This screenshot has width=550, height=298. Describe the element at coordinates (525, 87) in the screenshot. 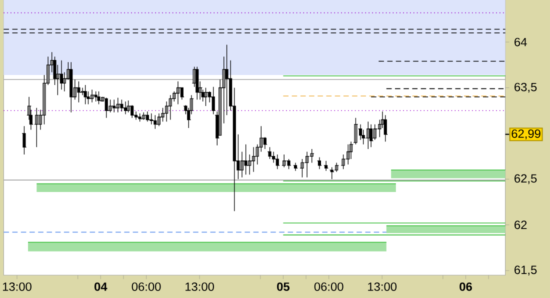

I see `y-tick-label: 63,5` at that location.